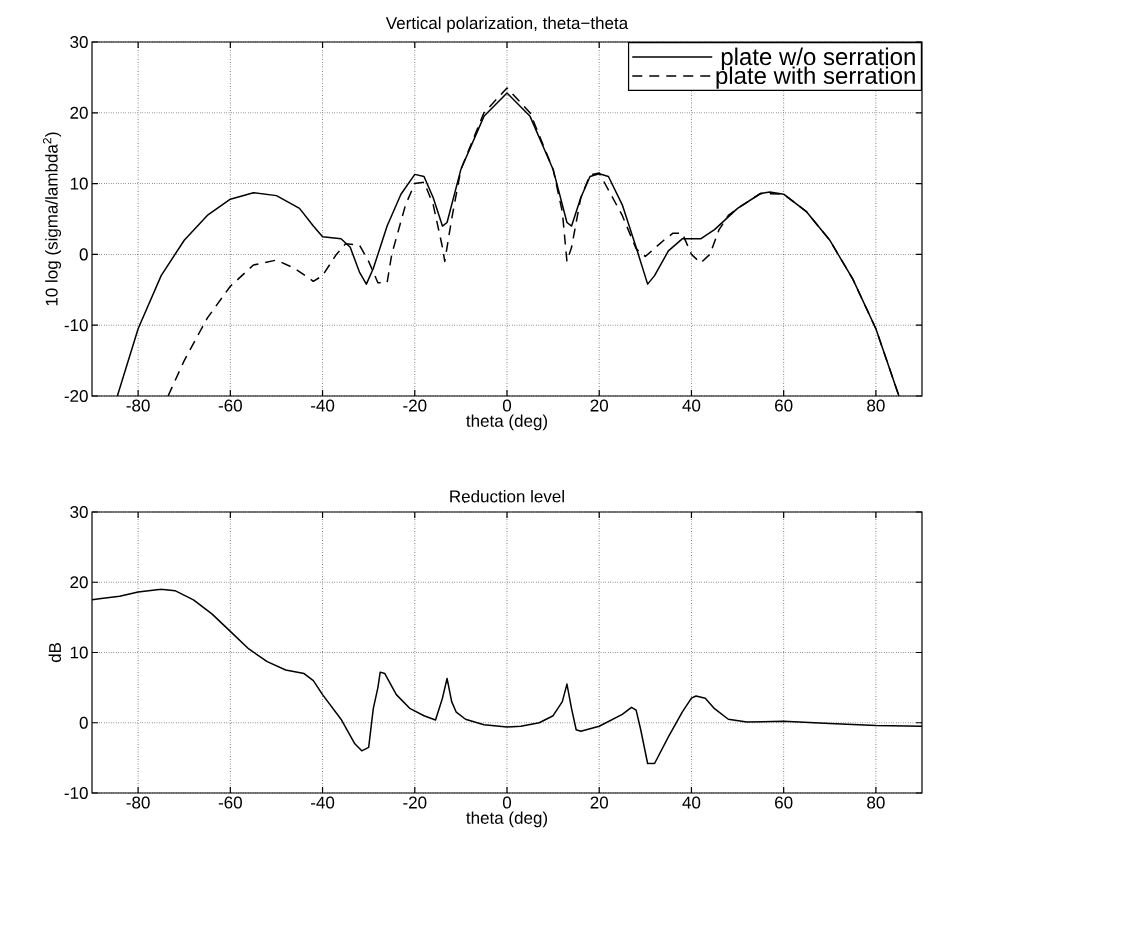 The height and width of the screenshot is (939, 1135). Describe the element at coordinates (76, 396) in the screenshot. I see `y-tick-label: -20` at that location.